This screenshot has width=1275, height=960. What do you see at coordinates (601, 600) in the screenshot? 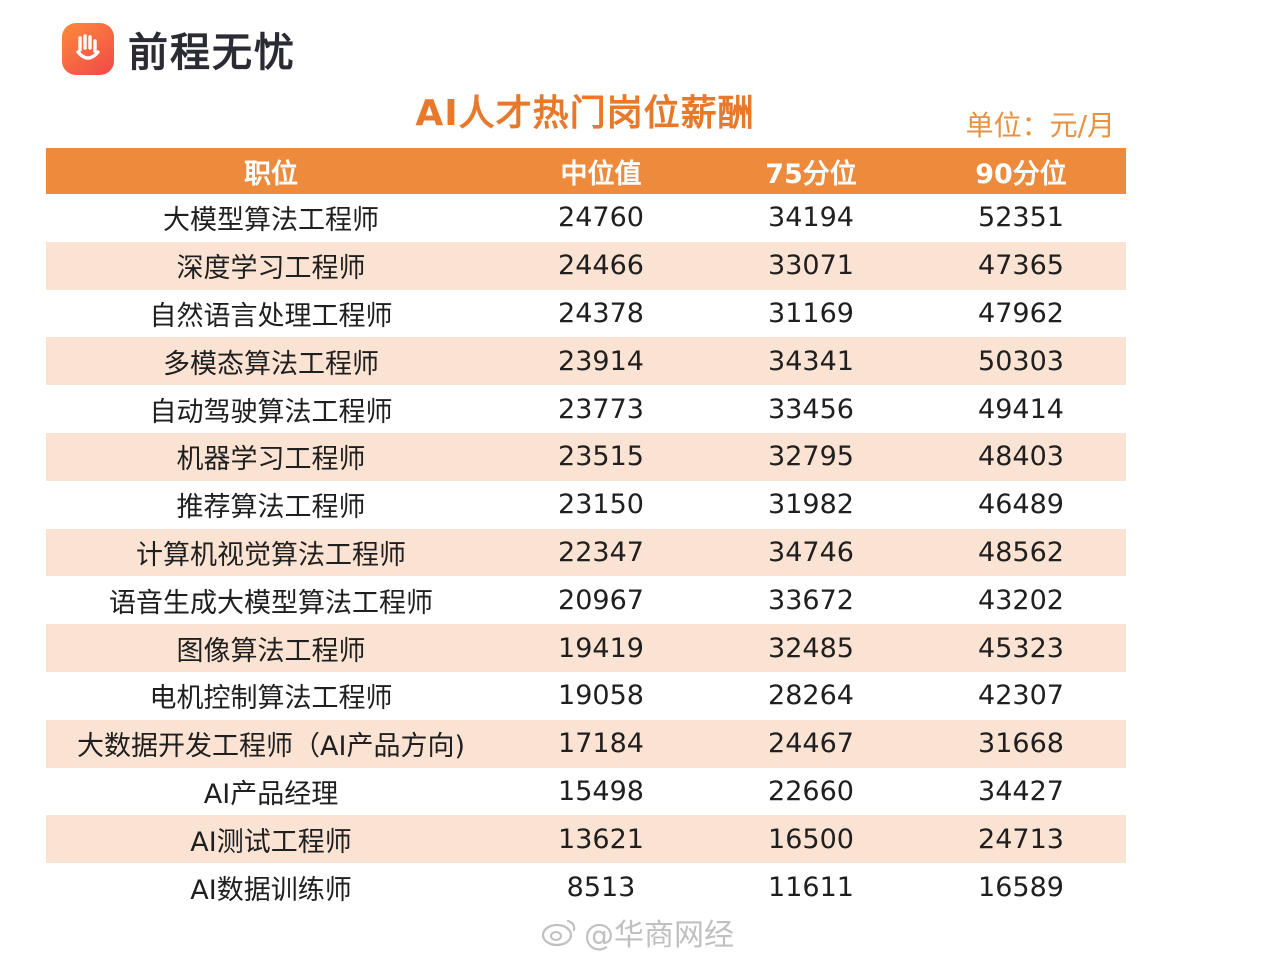
I see `cell-median: 20967` at bounding box center [601, 600].